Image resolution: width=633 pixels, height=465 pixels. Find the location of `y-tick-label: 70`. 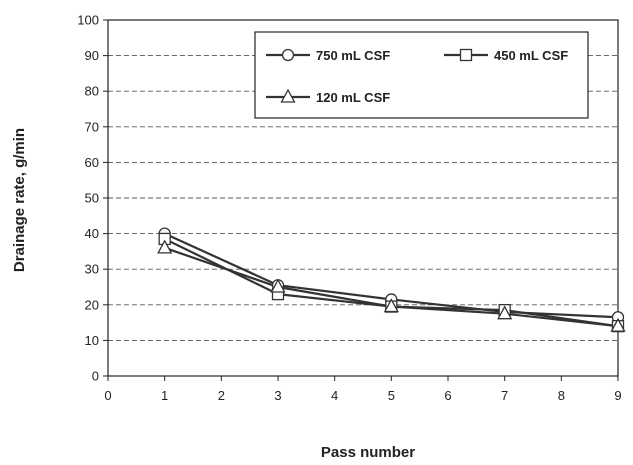

y-tick-label: 70 is located at coordinates (92, 126).